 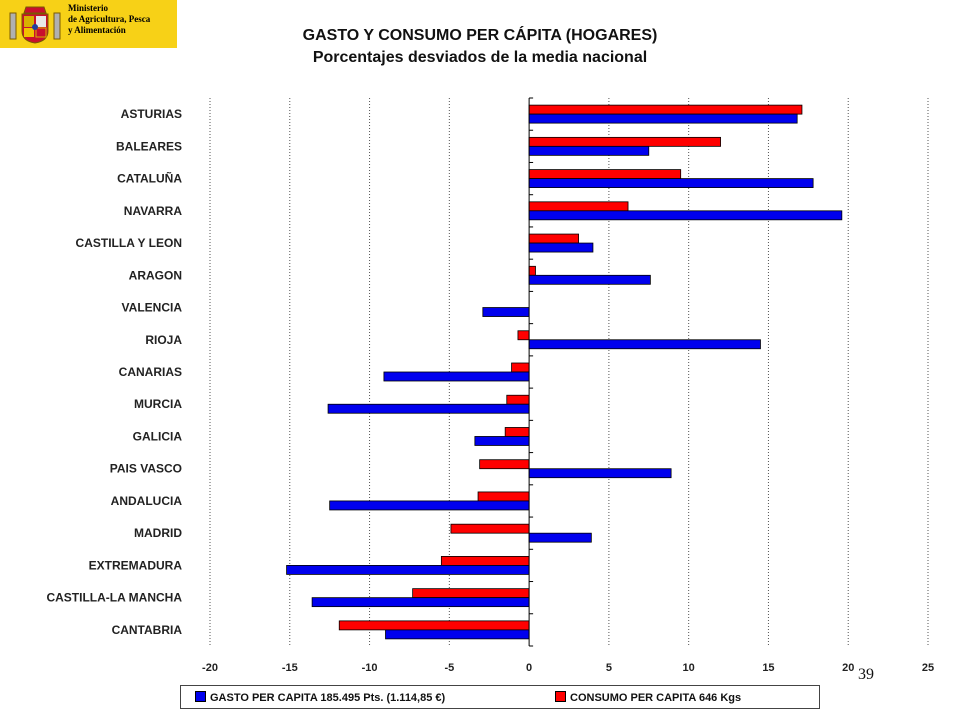 I want to click on category-label: EXTREMADURA, so click(x=136, y=565).